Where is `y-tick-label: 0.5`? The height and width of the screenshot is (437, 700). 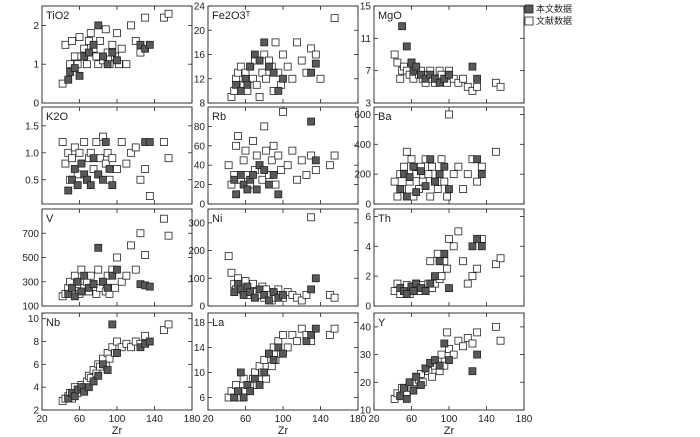
y-tick-label: 0.5 is located at coordinates (32, 180).